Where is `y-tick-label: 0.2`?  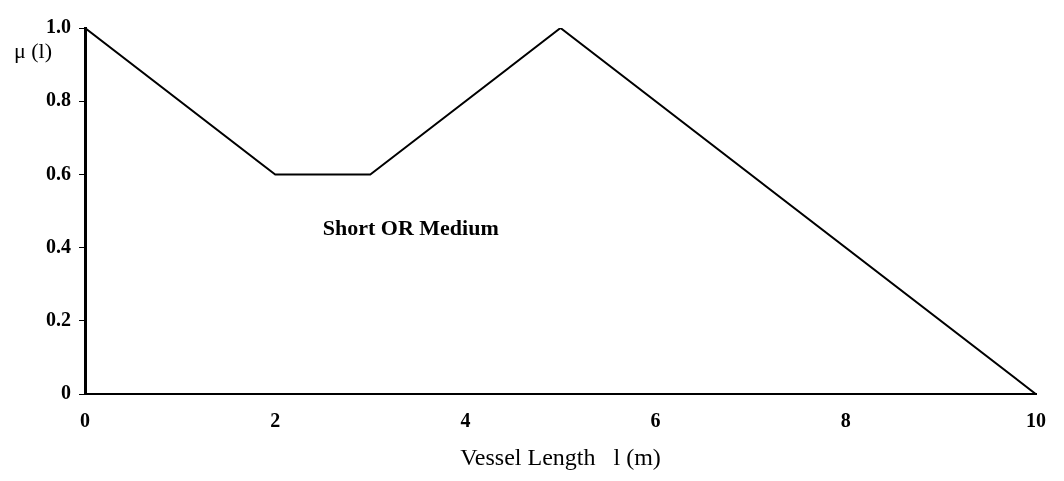
y-tick-label: 0.2 is located at coordinates (58, 319).